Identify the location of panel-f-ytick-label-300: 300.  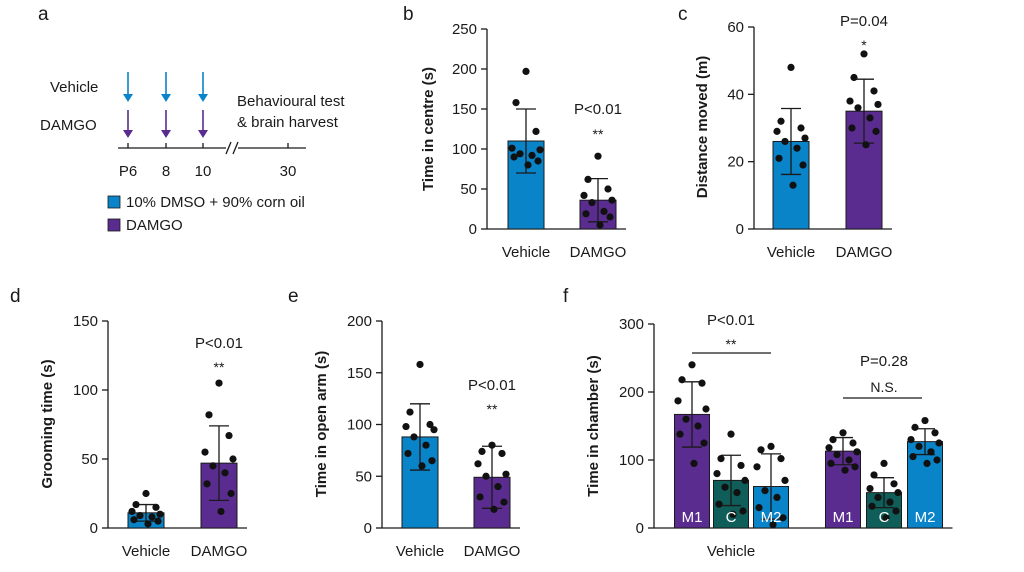
(631, 324).